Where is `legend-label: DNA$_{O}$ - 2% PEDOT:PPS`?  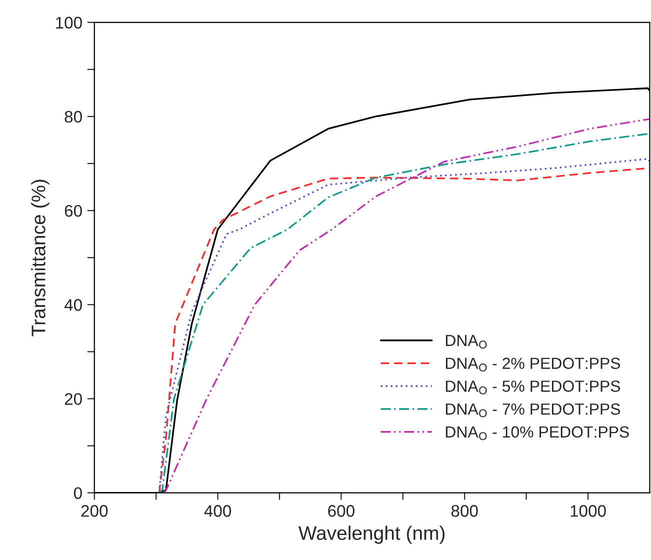
legend-label: DNA$_{O}$ - 2% PEDOT:PPS is located at coordinates (533, 365).